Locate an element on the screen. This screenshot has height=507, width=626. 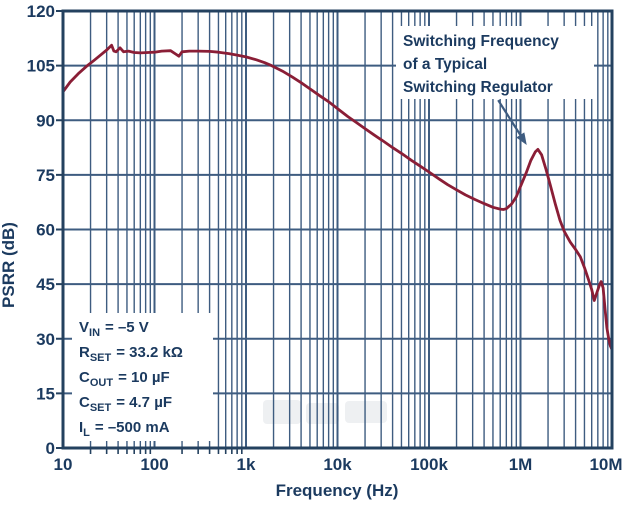
condition-line: IL = –500 mA is located at coordinates (124, 429).